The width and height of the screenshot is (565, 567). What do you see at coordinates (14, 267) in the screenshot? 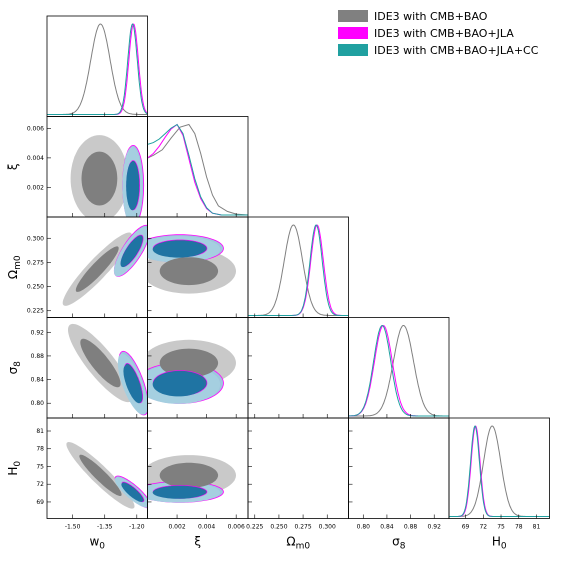
I see `yaxis-label-om: Ωm0` at bounding box center [14, 267].